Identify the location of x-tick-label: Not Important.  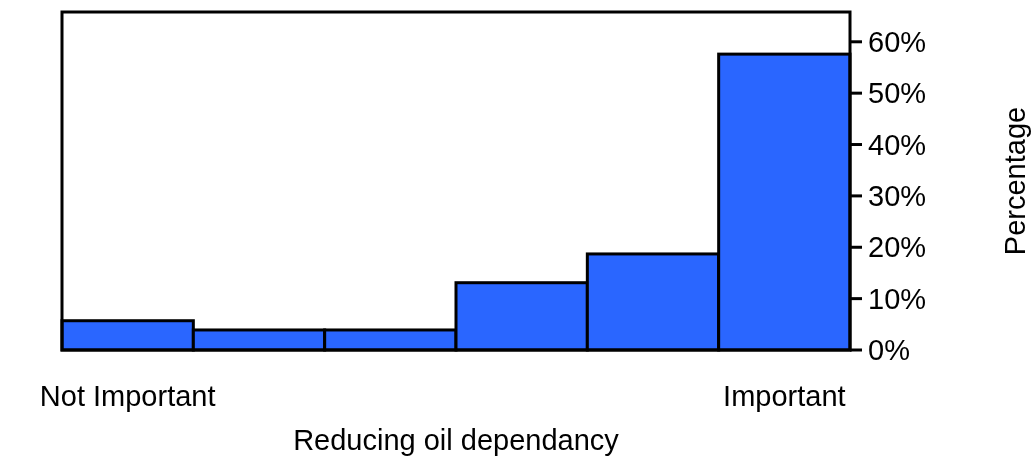
(127, 396).